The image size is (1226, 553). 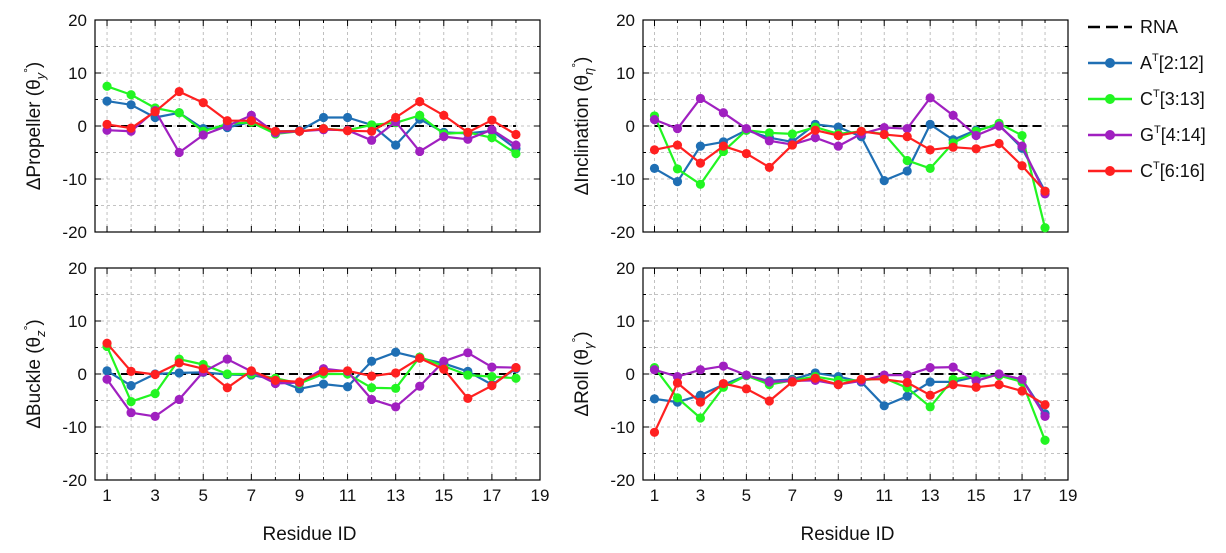 I want to click on legend-entry-c313: CT[3:13], so click(x=1146, y=98).